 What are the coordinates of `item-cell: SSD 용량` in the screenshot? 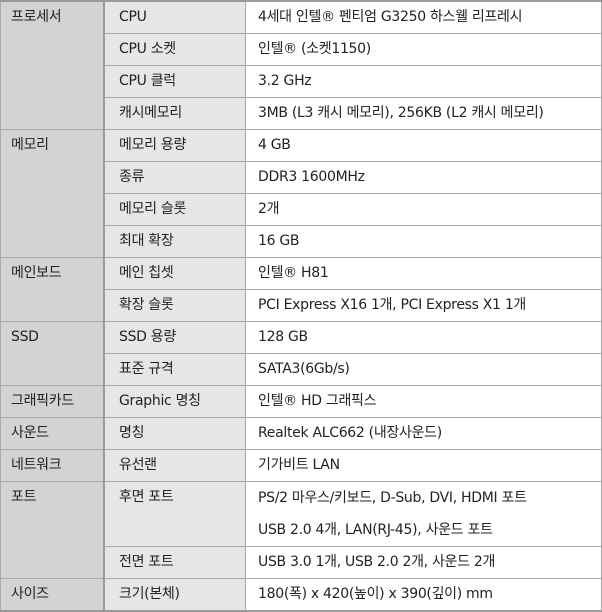 It's located at (174, 337).